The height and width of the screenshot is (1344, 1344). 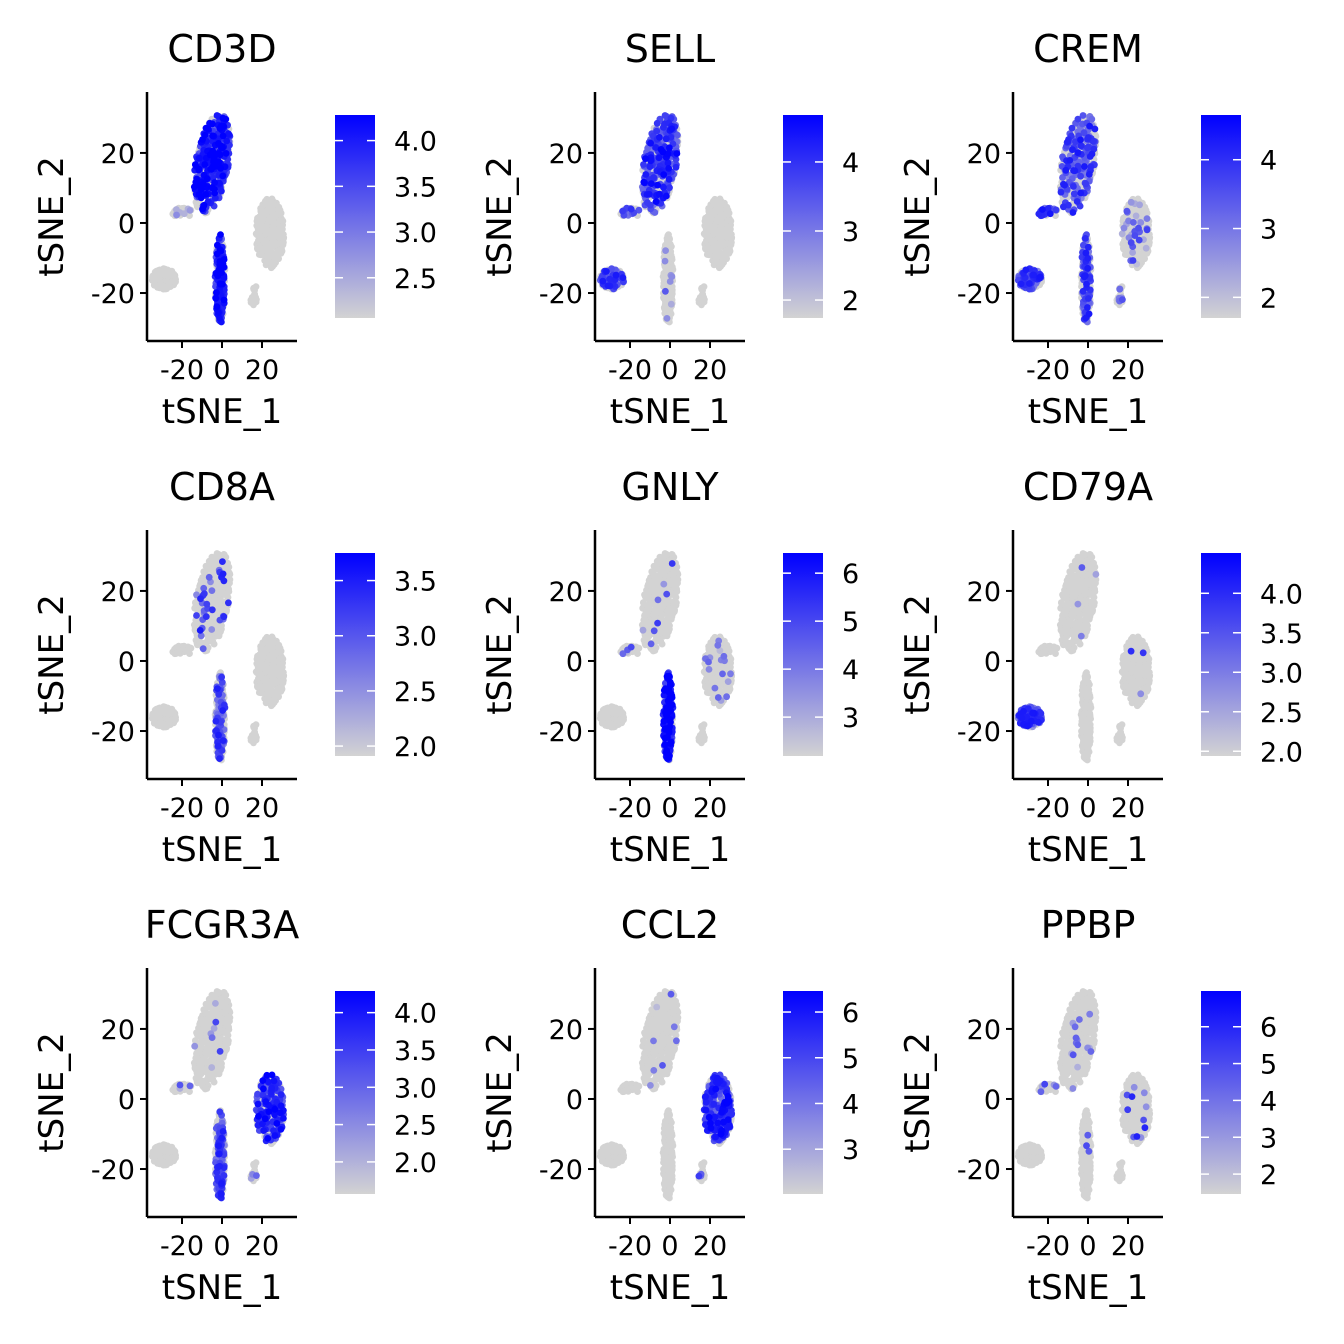 I want to click on points, so click(x=218, y=657).